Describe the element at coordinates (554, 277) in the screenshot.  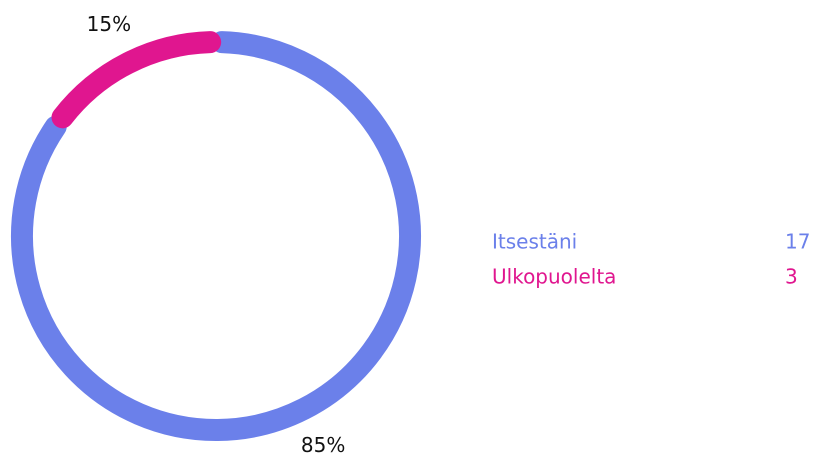
I see `legend-label: Ulkopuolelta` at that location.